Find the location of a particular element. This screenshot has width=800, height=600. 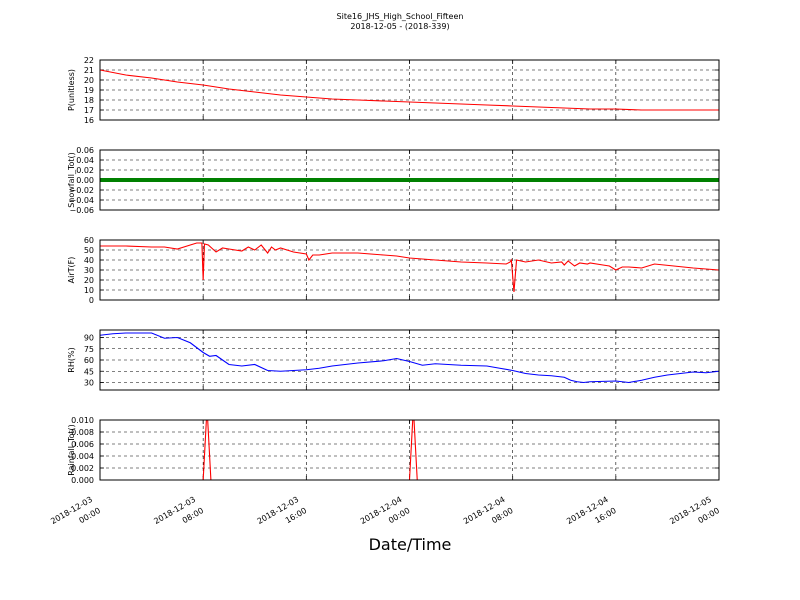

y-tick-label: 45 is located at coordinates (89, 371).